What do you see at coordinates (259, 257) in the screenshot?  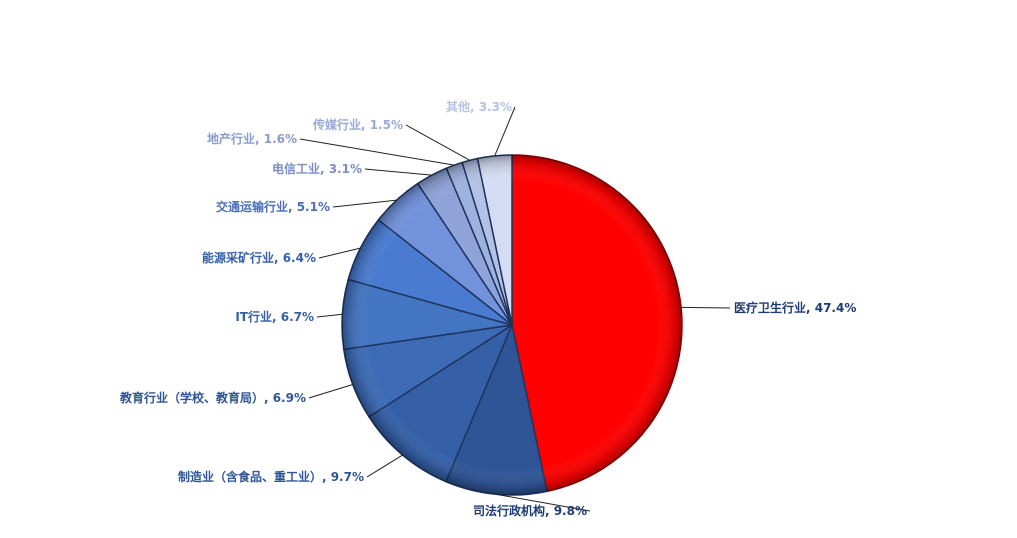 I see `slice-label-6: 能源采矿行业, 6.4%` at bounding box center [259, 257].